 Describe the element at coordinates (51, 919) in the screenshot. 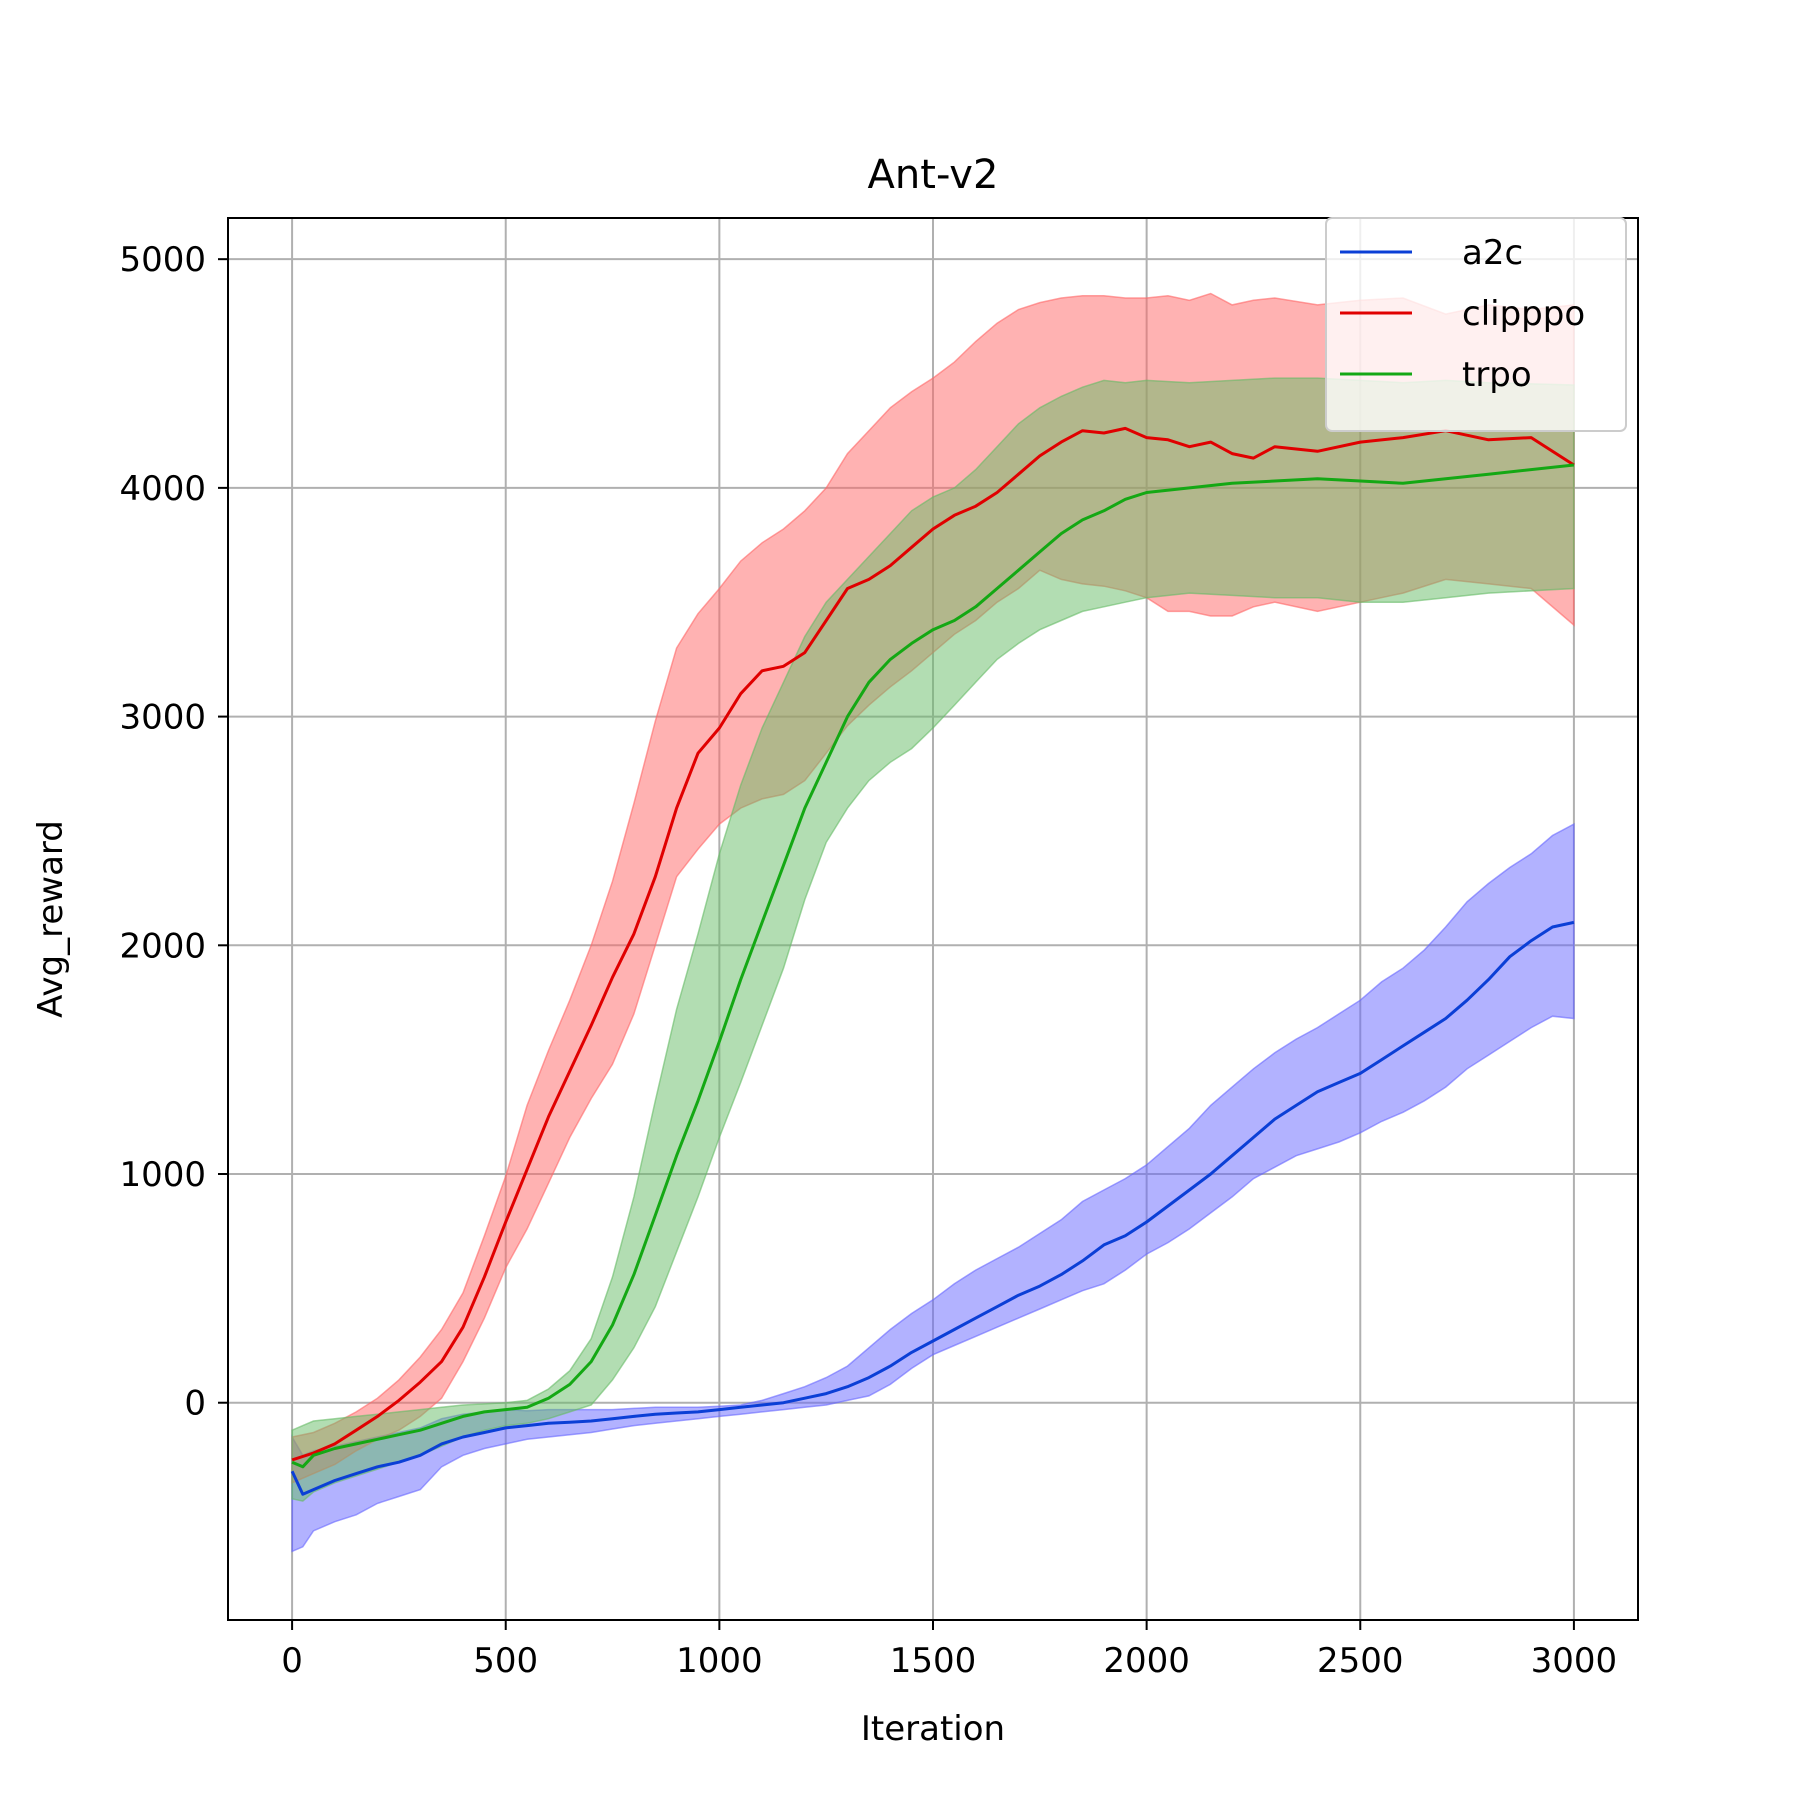

I see `y-axis-label: Avg_reward` at that location.